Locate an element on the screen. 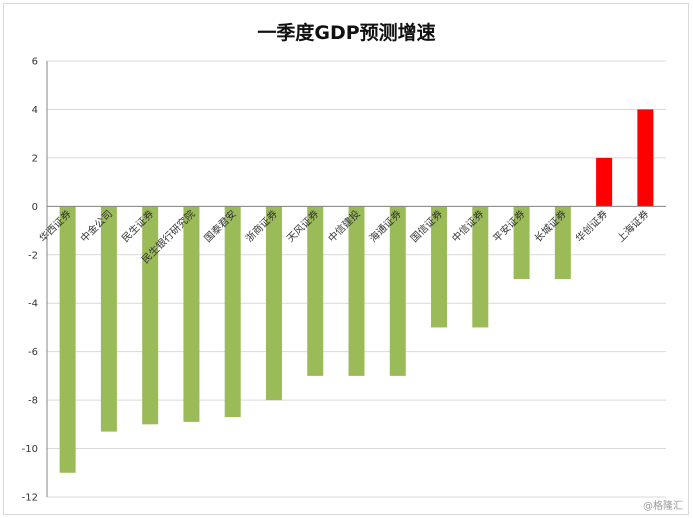  chart-title: 一季度GDP预测增速 is located at coordinates (346, 33).